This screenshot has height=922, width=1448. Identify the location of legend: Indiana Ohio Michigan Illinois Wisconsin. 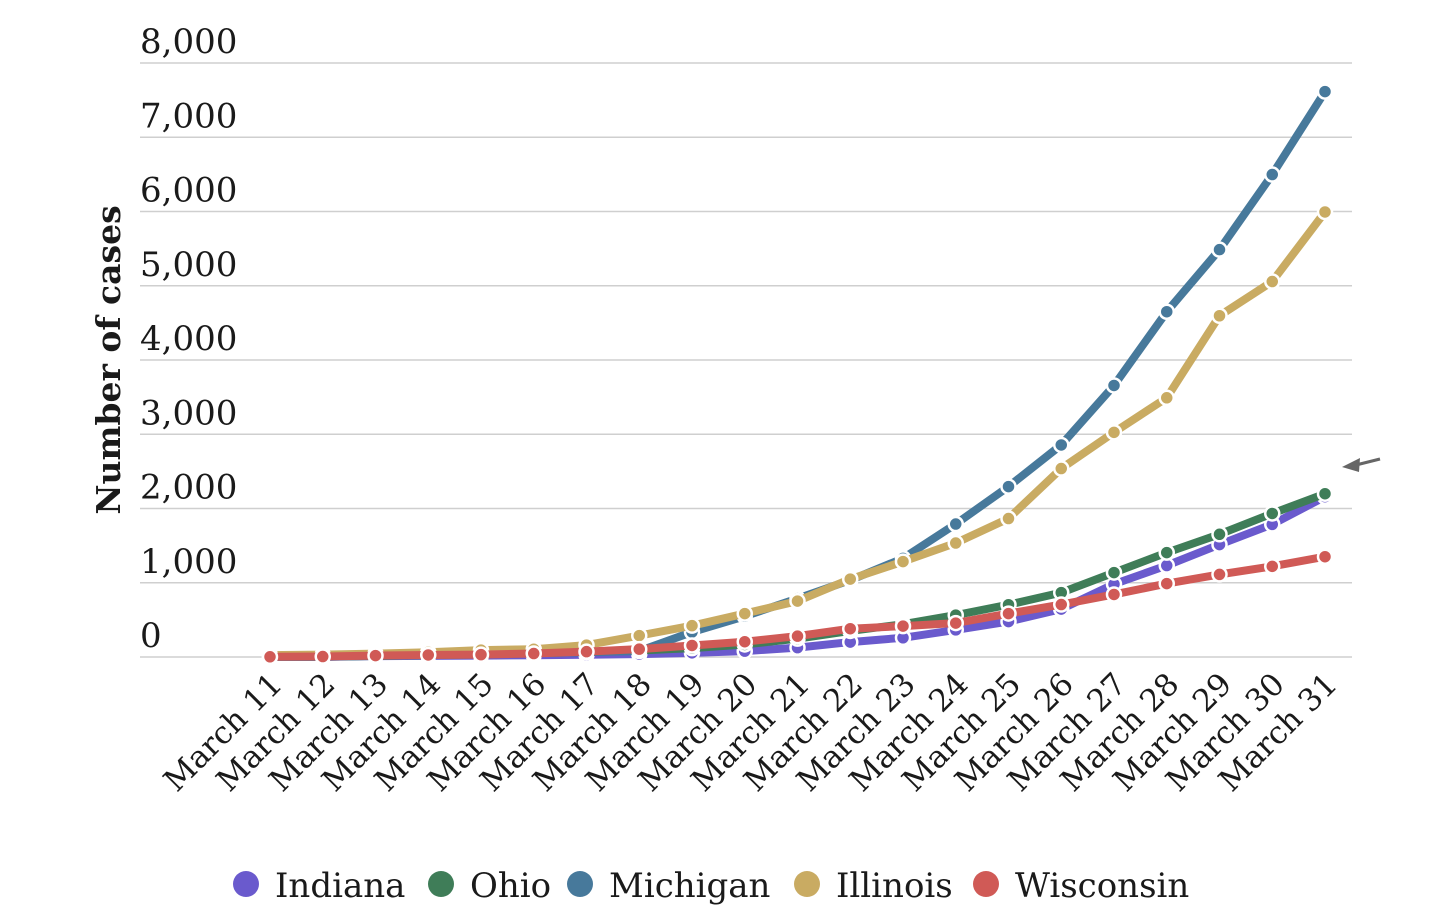
(711, 886).